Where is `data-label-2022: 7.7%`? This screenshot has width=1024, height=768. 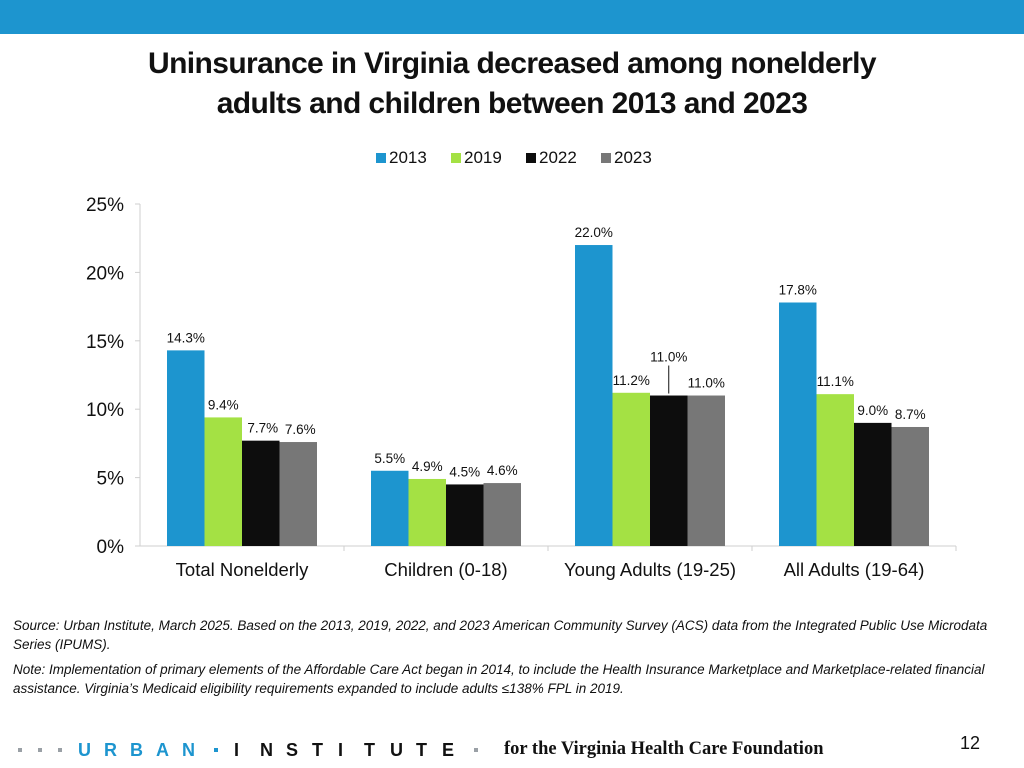
data-label-2022: 7.7% is located at coordinates (262, 428).